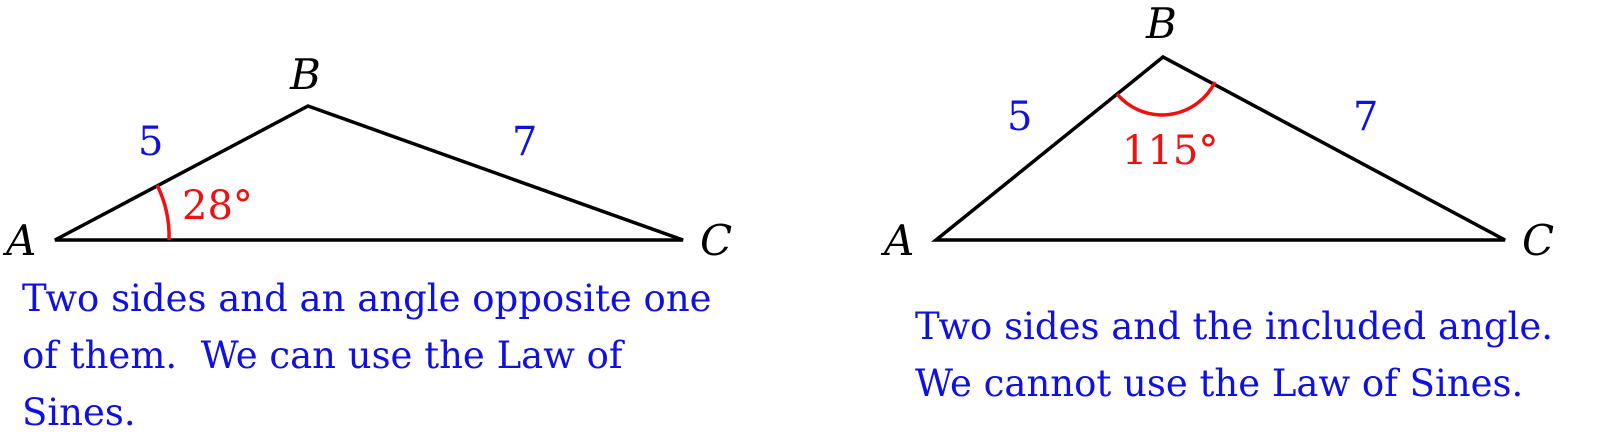  I want to click on left-vertex-a-label: A, so click(19, 240).